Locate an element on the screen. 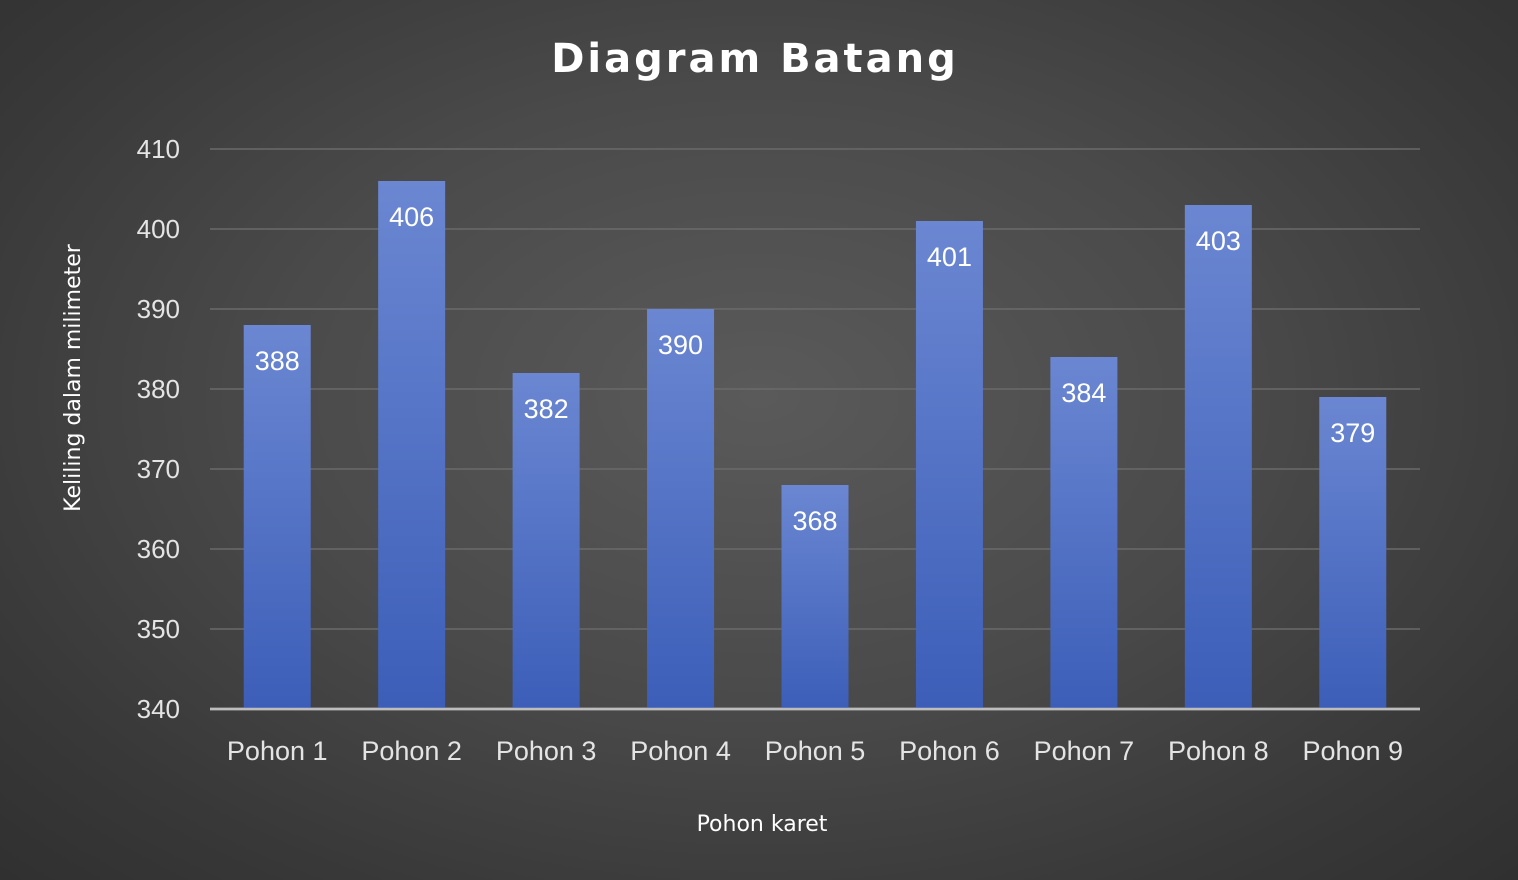  x-tick-label: Pohon 1 is located at coordinates (277, 751).